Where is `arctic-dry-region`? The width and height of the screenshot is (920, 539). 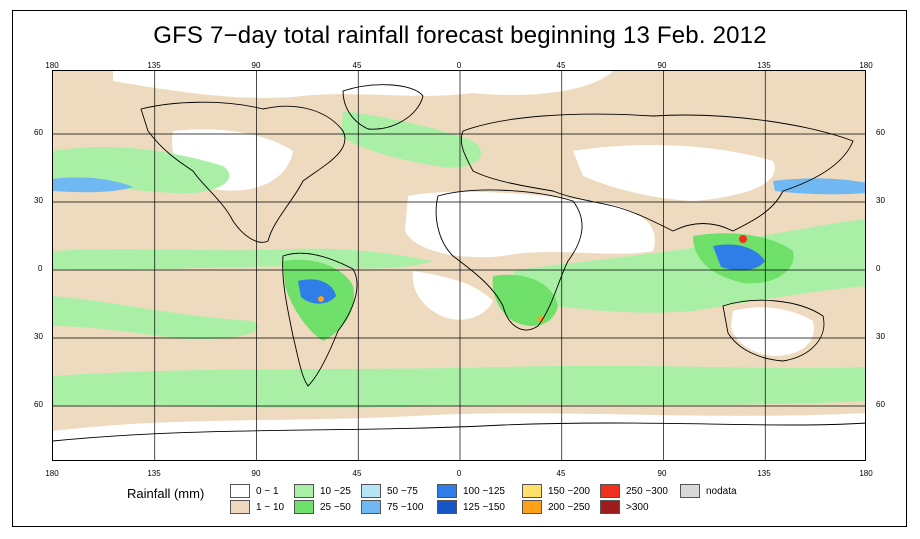 arctic-dry-region is located at coordinates (363, 84).